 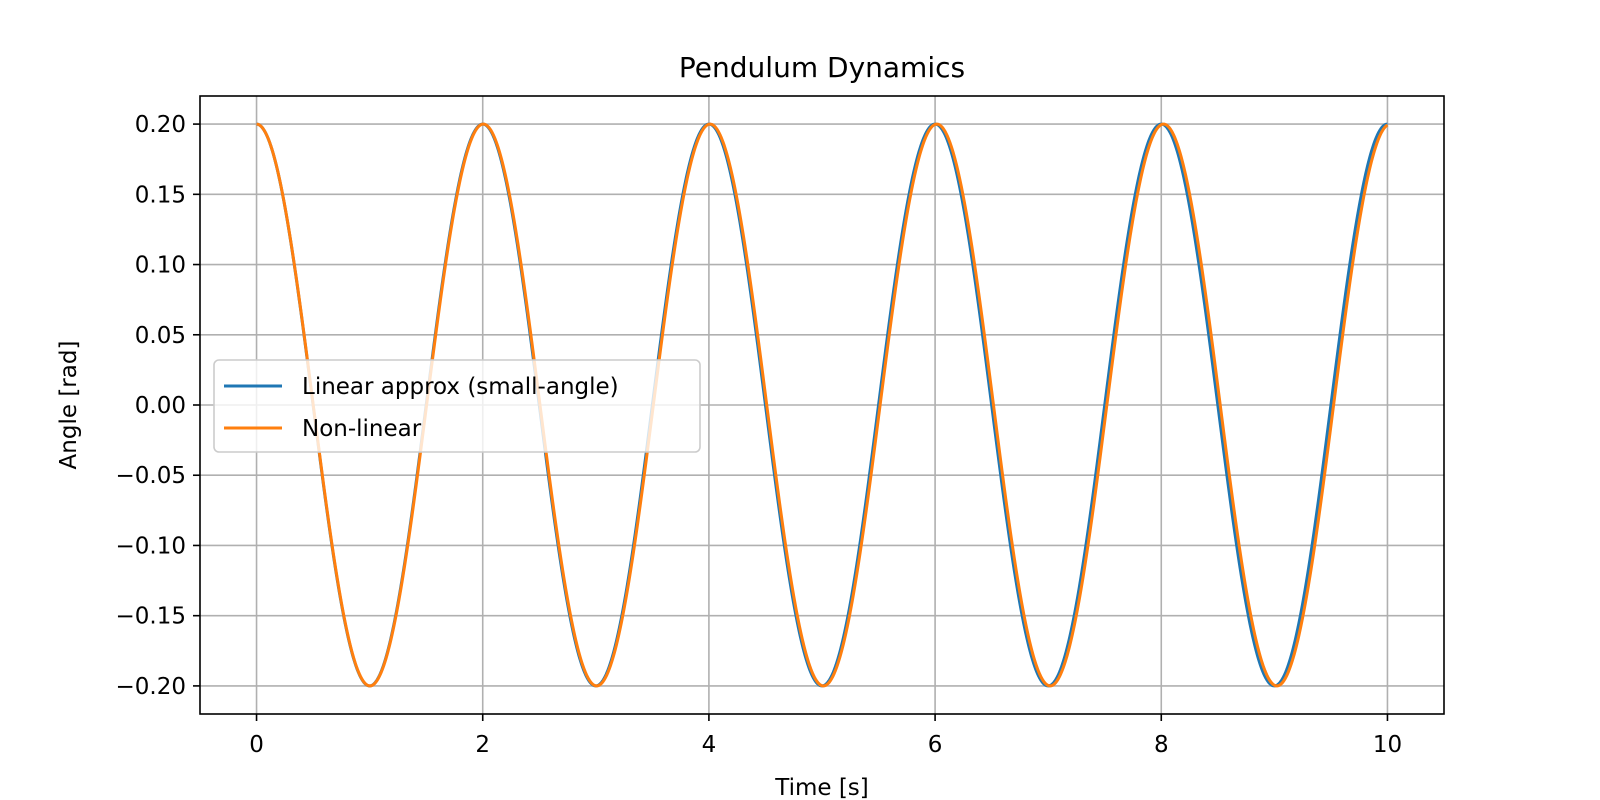 I want to click on x-tick-label: 10, so click(x=1387, y=745).